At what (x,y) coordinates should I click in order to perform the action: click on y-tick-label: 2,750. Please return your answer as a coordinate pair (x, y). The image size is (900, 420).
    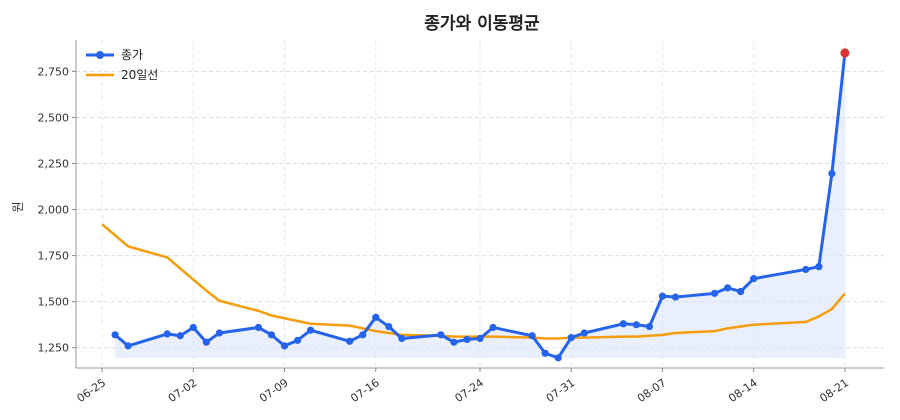
    Looking at the image, I should click on (54, 71).